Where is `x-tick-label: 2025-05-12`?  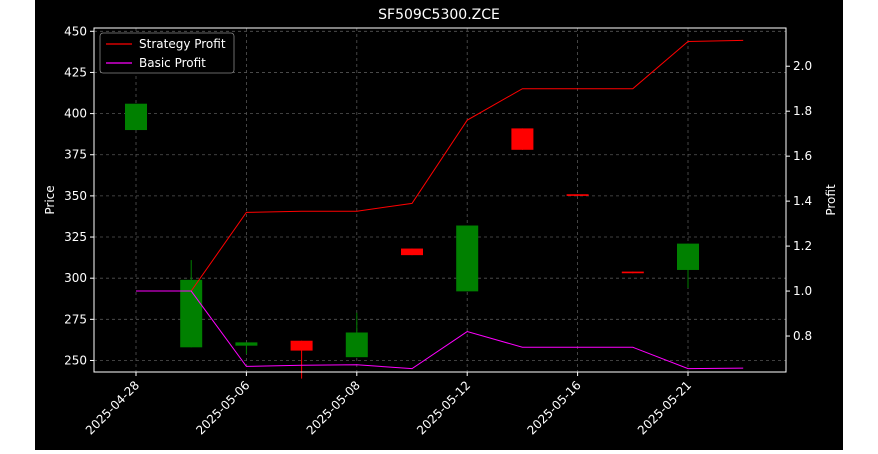
x-tick-label: 2025-05-12 is located at coordinates (443, 407).